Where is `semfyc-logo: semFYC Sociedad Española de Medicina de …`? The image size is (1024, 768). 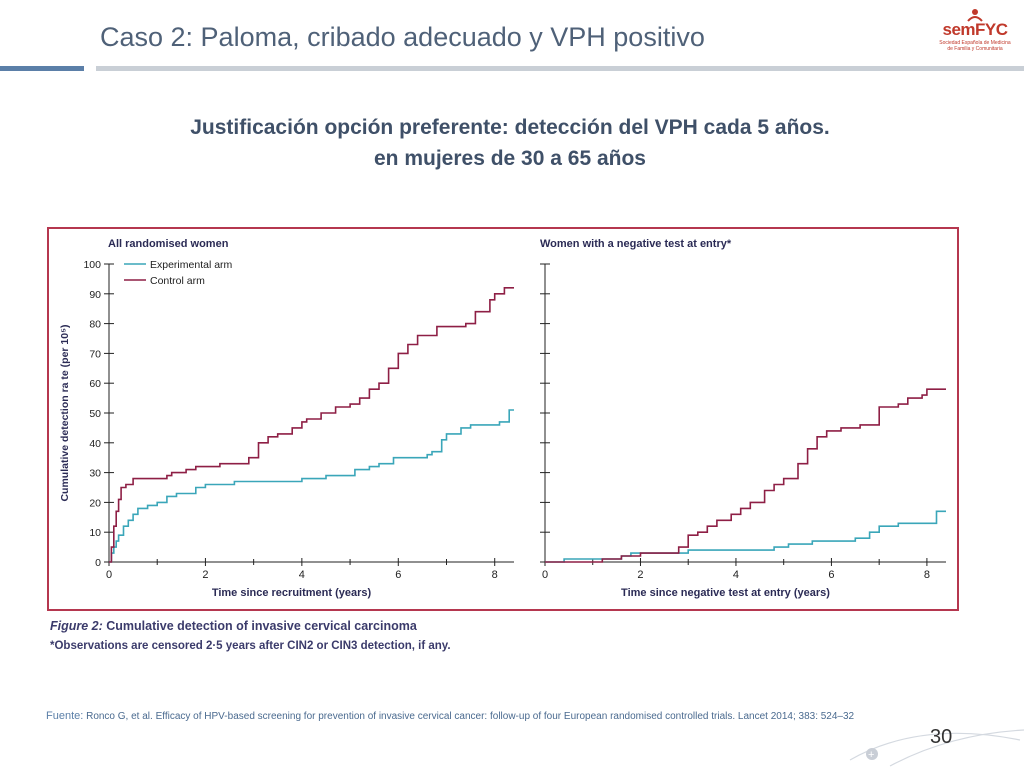
semfyc-logo: semFYC Sociedad Española de Medicina de … is located at coordinates (975, 30).